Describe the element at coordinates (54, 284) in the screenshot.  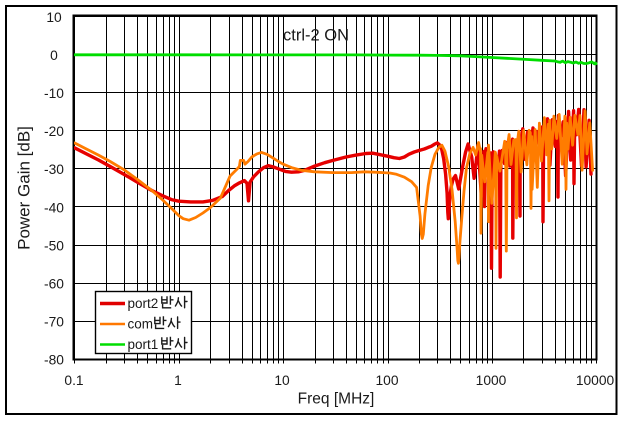
I see `svg-text: -60` at that location.